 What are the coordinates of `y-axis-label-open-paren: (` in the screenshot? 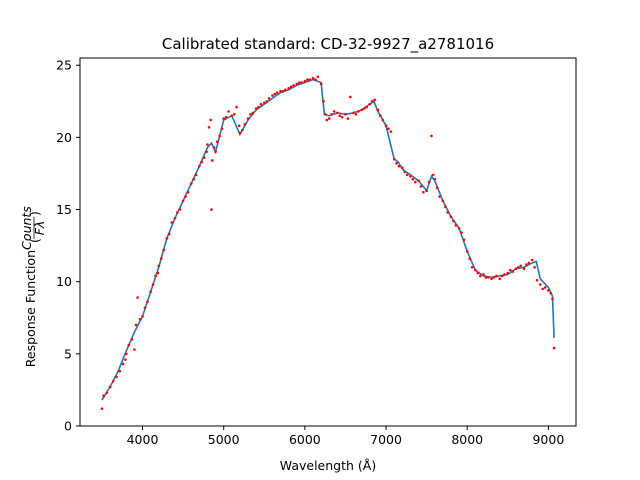 It's located at (34, 240).